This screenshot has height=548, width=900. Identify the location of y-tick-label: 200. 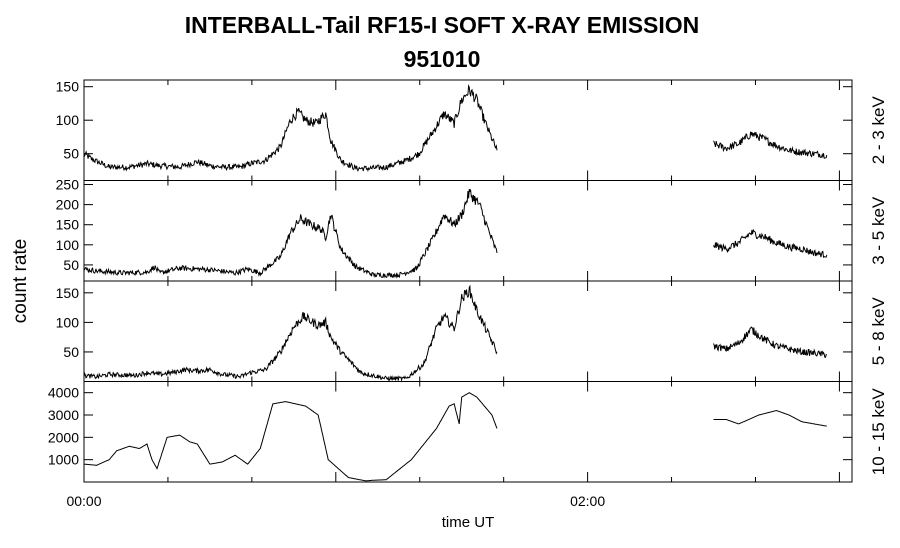
(68, 205).